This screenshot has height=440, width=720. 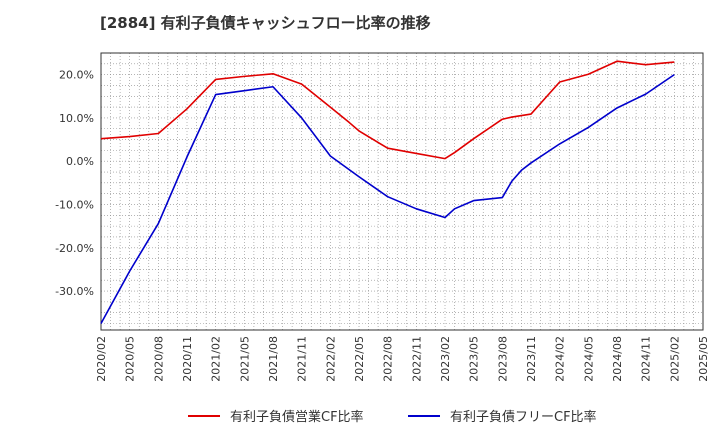 What do you see at coordinates (560, 359) in the screenshot?
I see `x-tick-label: 2024/02` at bounding box center [560, 359].